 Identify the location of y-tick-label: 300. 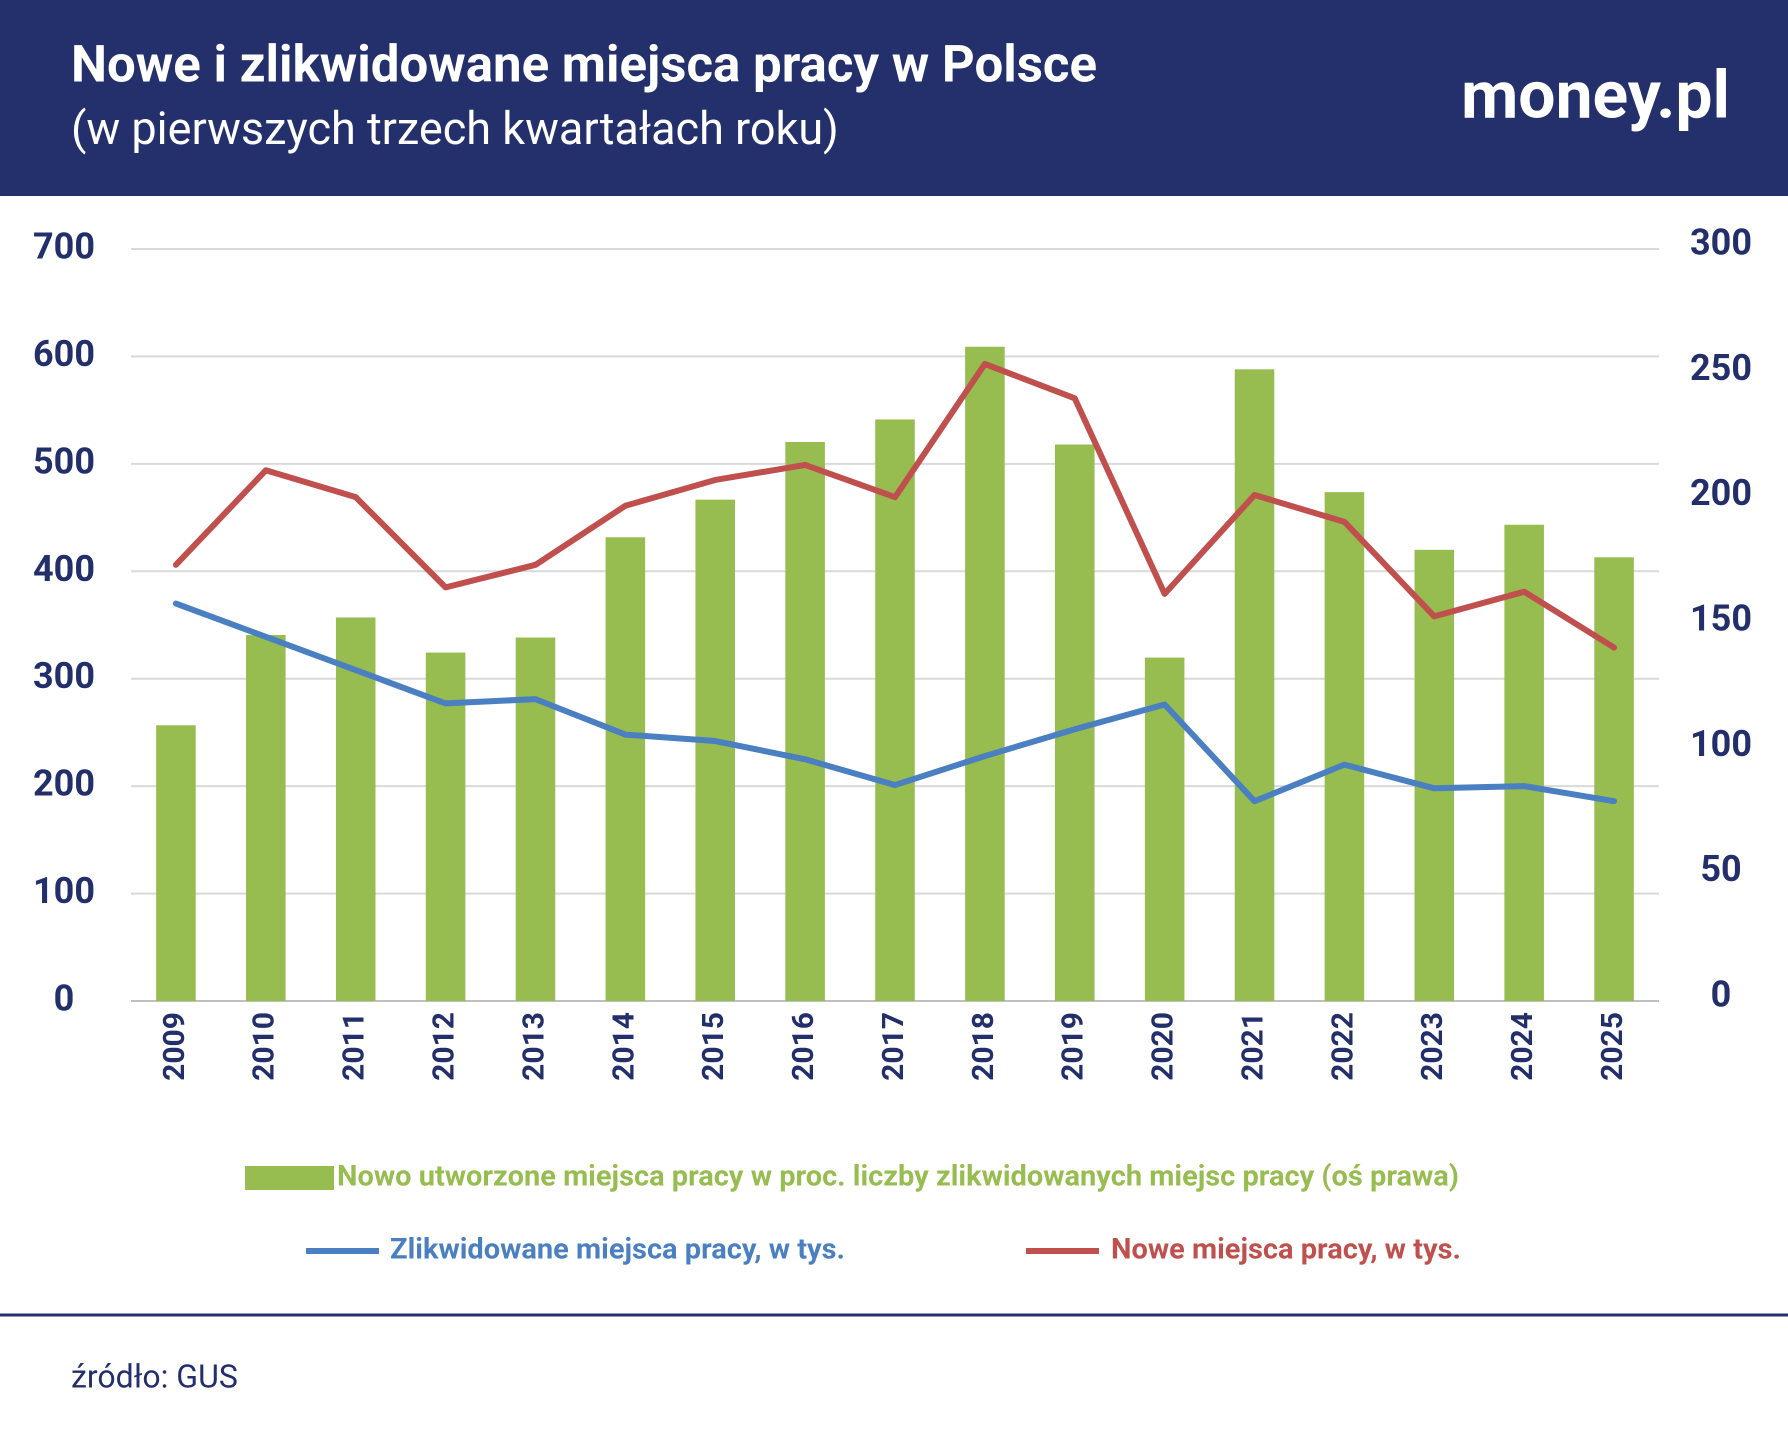
(64, 676).